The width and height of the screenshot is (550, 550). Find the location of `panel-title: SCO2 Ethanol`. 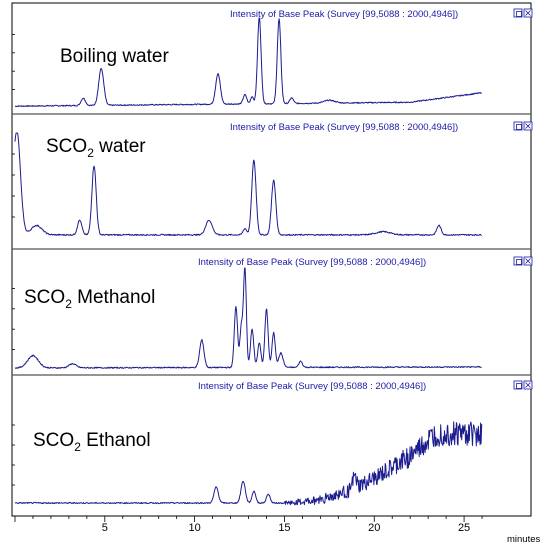

panel-title: SCO2 Ethanol is located at coordinates (92, 442).